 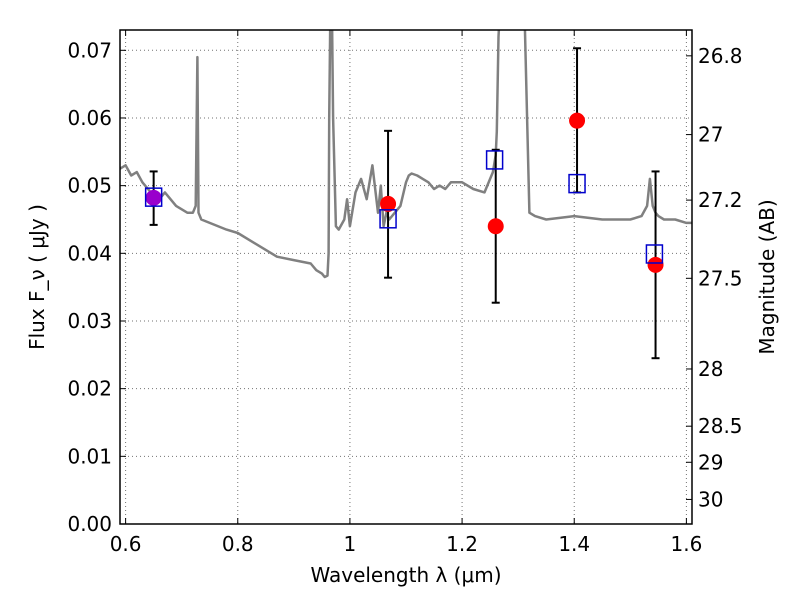 What do you see at coordinates (710, 135) in the screenshot?
I see `right-tick-label: 27` at bounding box center [710, 135].